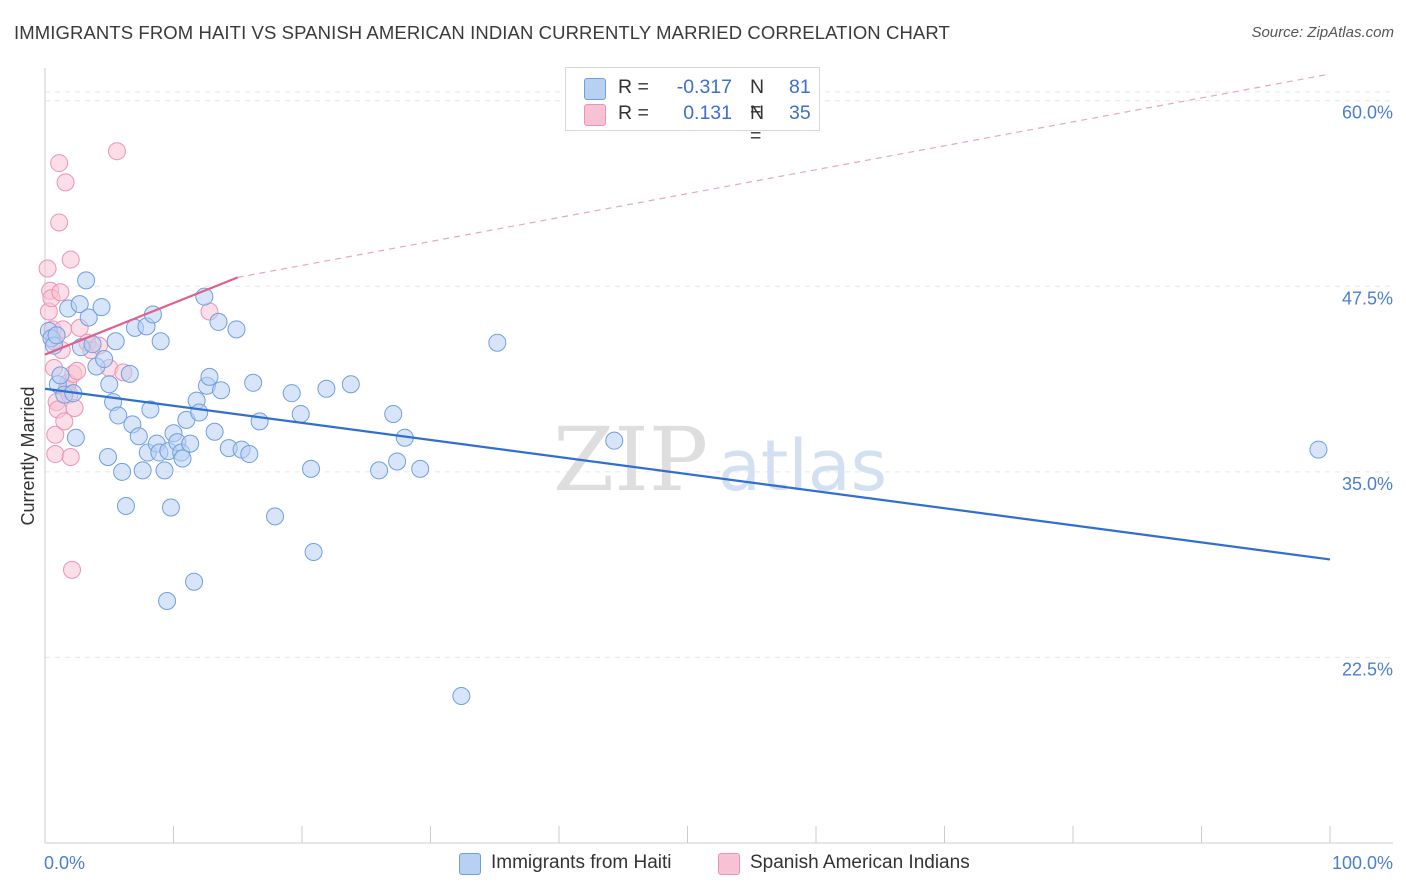 Image resolution: width=1406 pixels, height=892 pixels. I want to click on legend-r-value: -0.317, so click(704, 87).